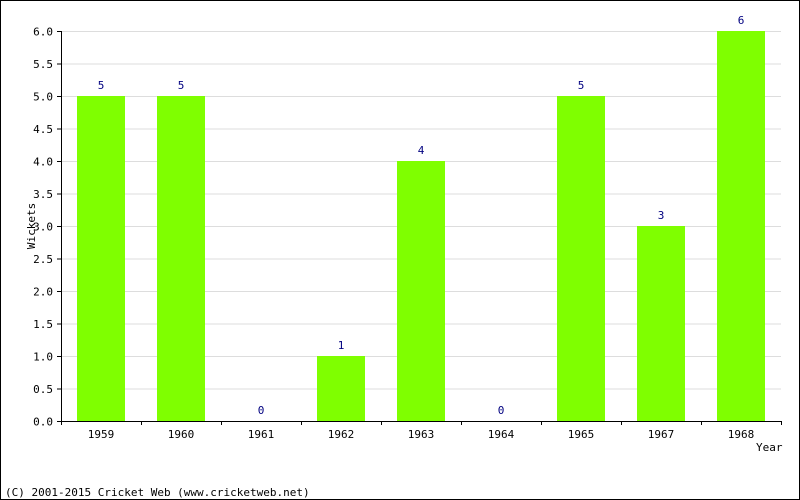 The height and width of the screenshot is (500, 800). I want to click on y-axis-title: Wickets, so click(31, 226).